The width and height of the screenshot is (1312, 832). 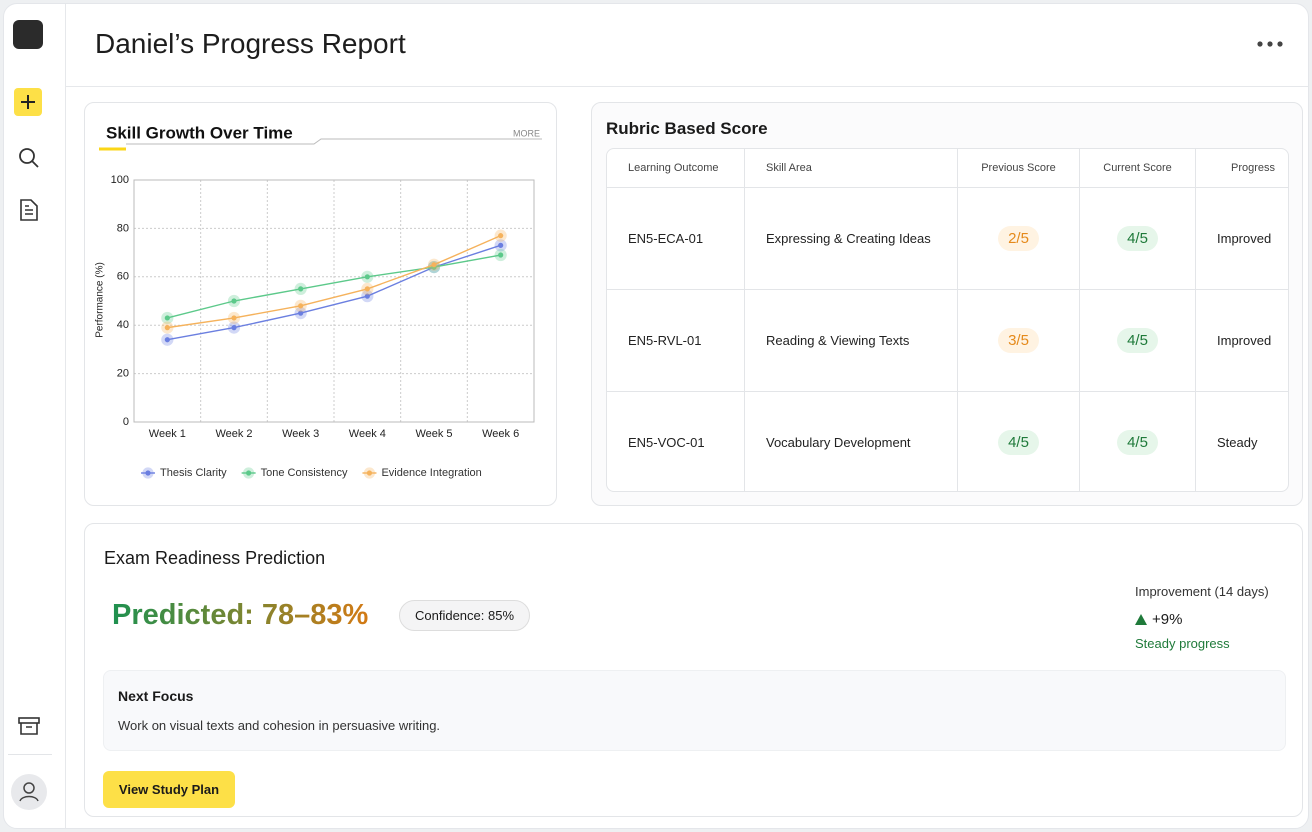 What do you see at coordinates (334, 141) in the screenshot?
I see `title-rule` at bounding box center [334, 141].